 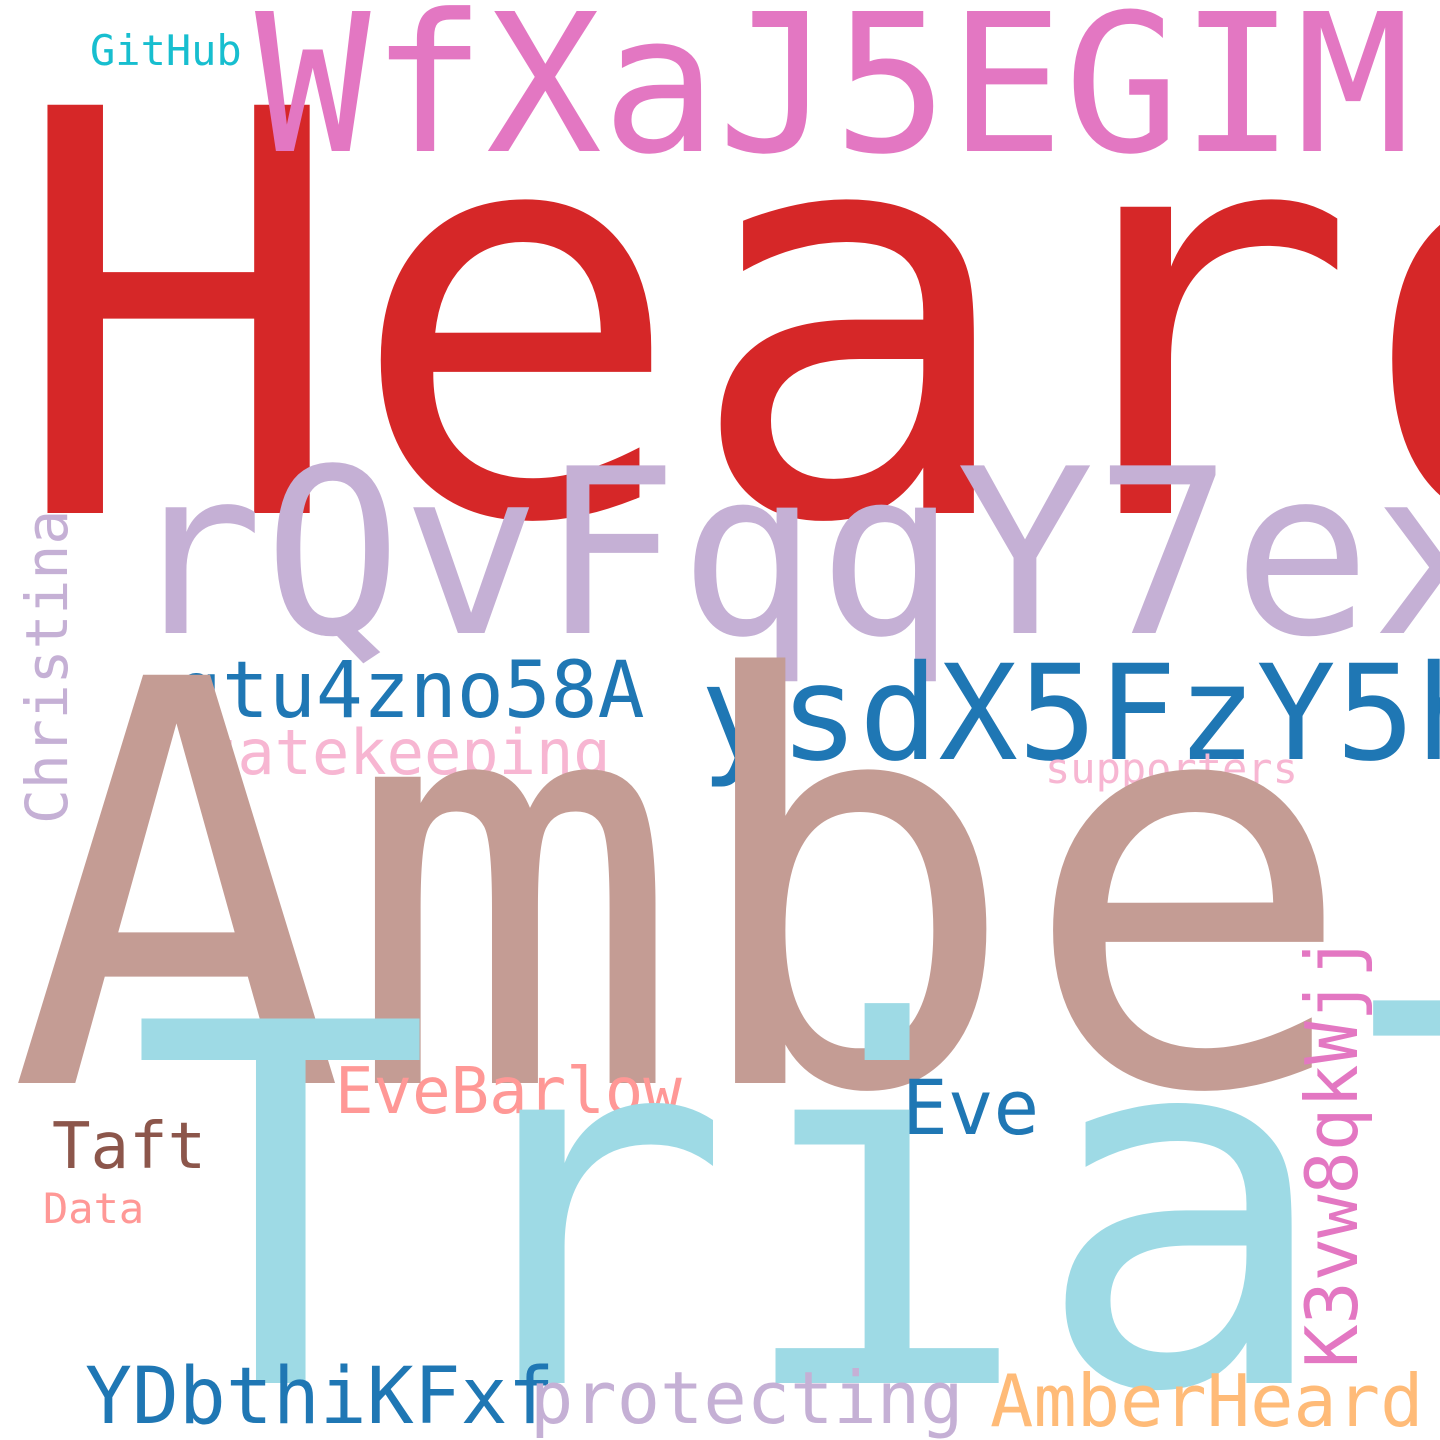 What do you see at coordinates (1070, 714) in the screenshot?
I see `word-ysdx5fzy5h: ysdX5FzY5h` at bounding box center [1070, 714].